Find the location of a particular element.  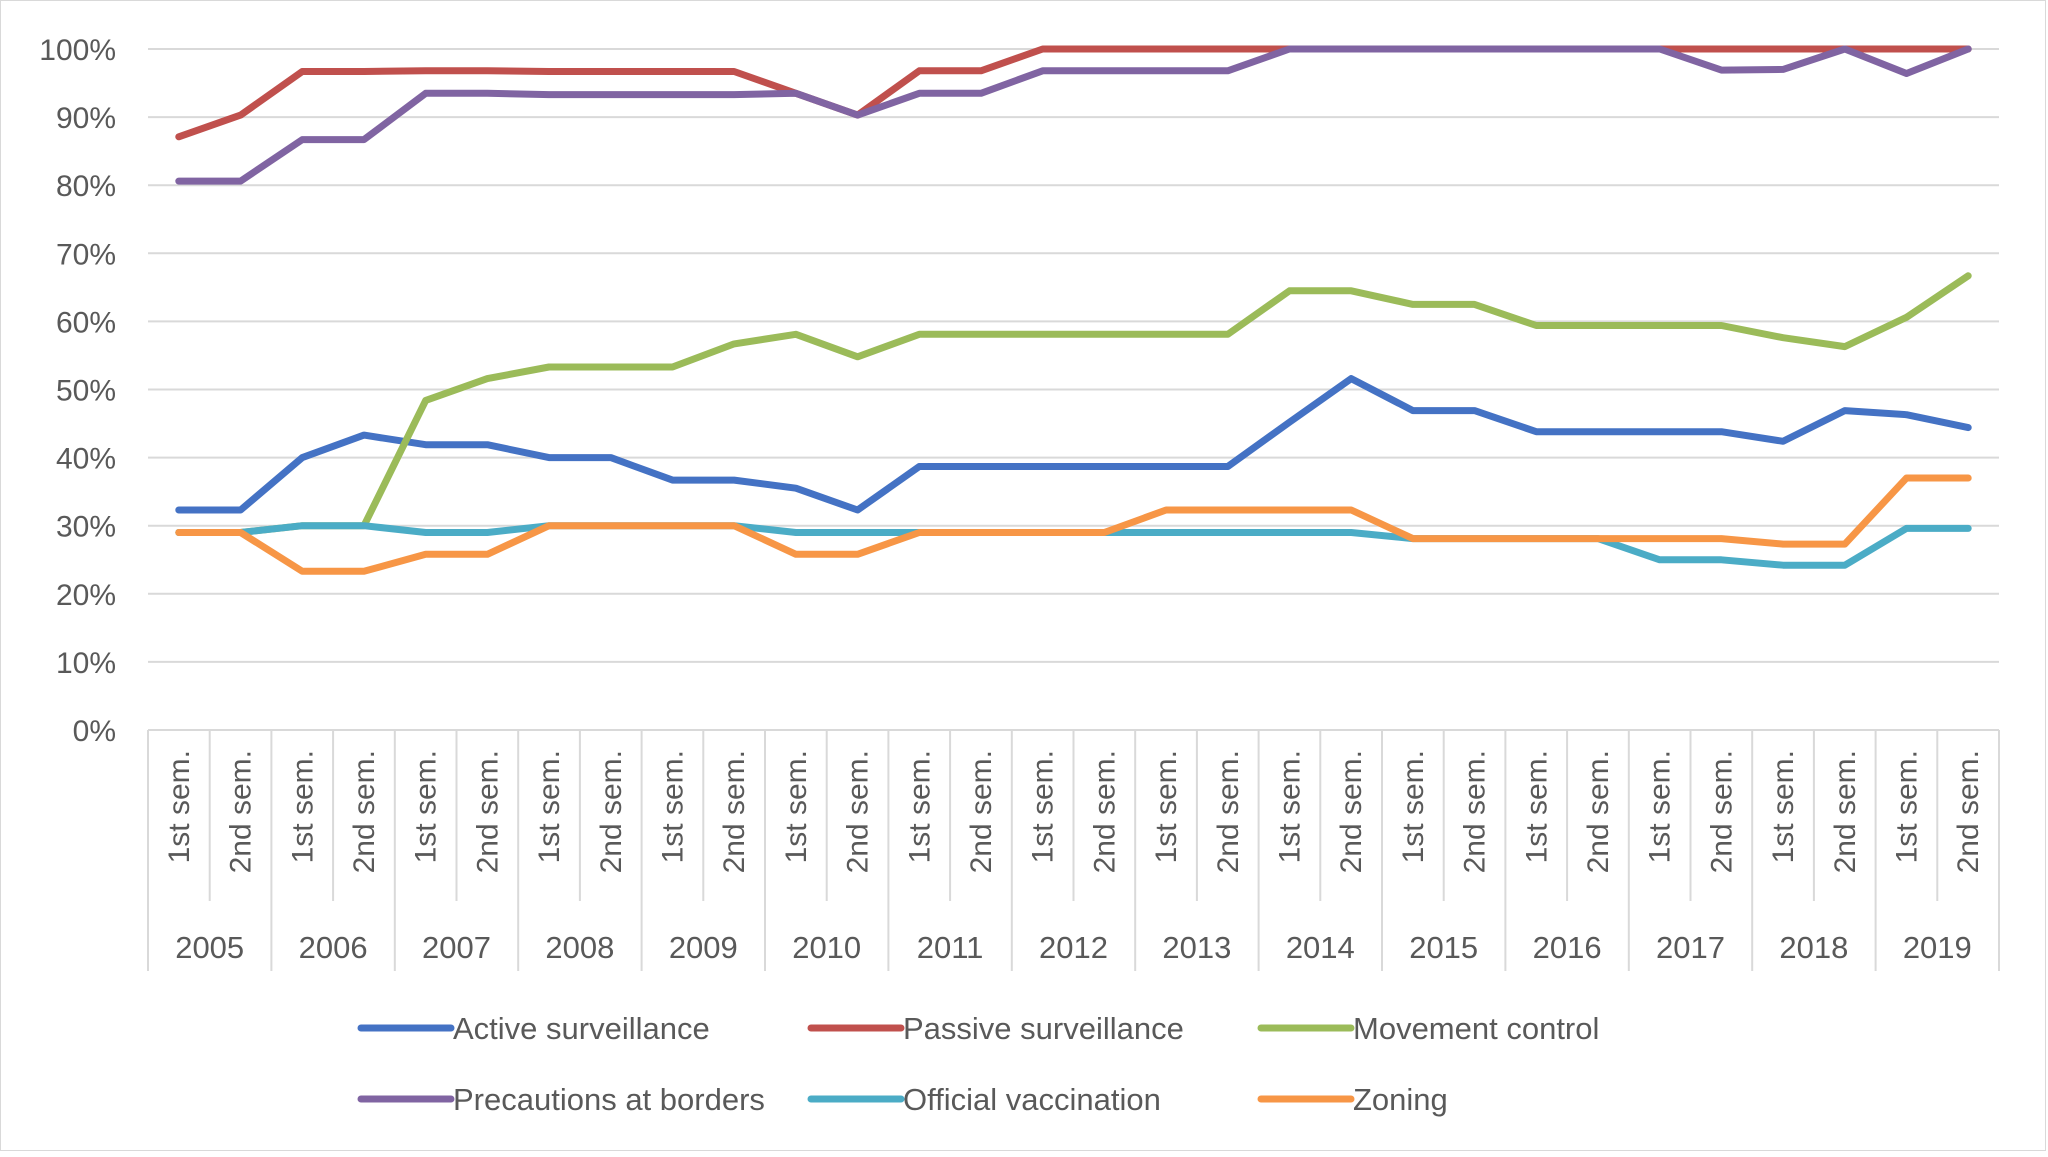

x-group-label: 2017 is located at coordinates (1690, 947).